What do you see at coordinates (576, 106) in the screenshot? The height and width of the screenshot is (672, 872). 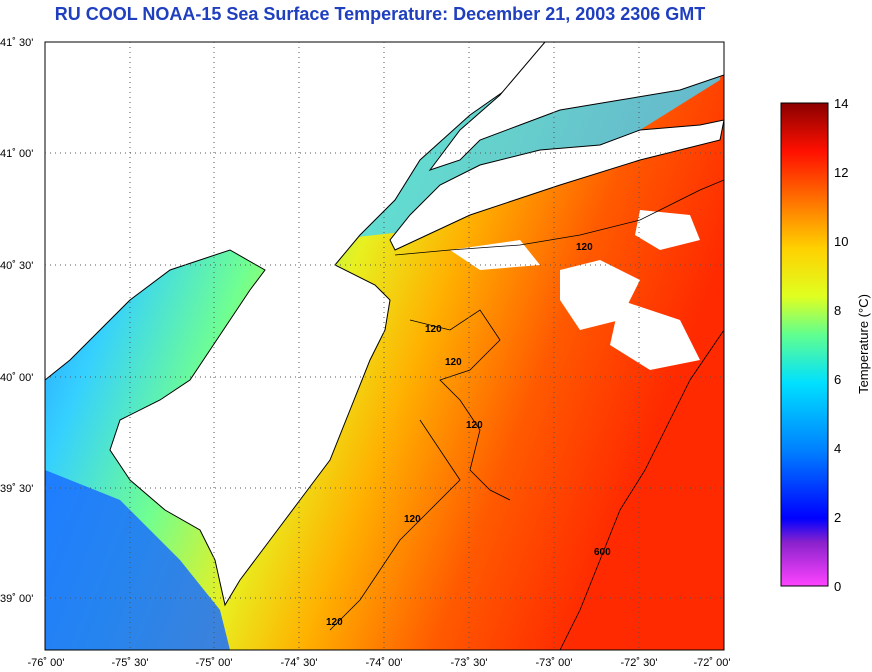 I see `connecticut-shore` at bounding box center [576, 106].